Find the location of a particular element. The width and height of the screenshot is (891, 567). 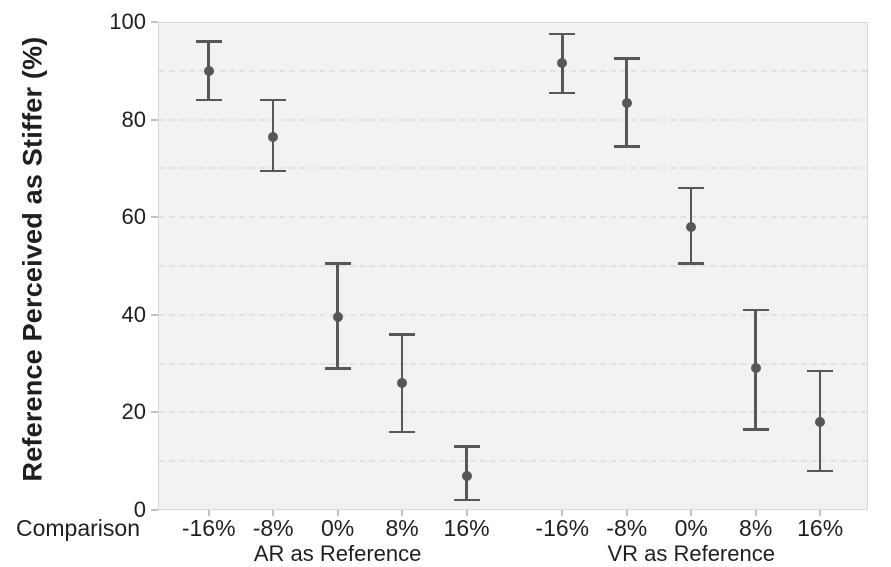

x-tick-label-1-1: -8% is located at coordinates (627, 528).